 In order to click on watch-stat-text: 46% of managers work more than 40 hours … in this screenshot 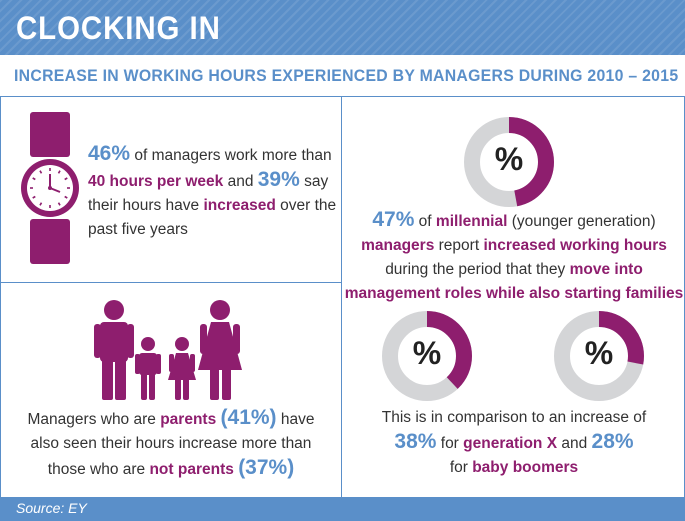, I will do `click(212, 190)`.